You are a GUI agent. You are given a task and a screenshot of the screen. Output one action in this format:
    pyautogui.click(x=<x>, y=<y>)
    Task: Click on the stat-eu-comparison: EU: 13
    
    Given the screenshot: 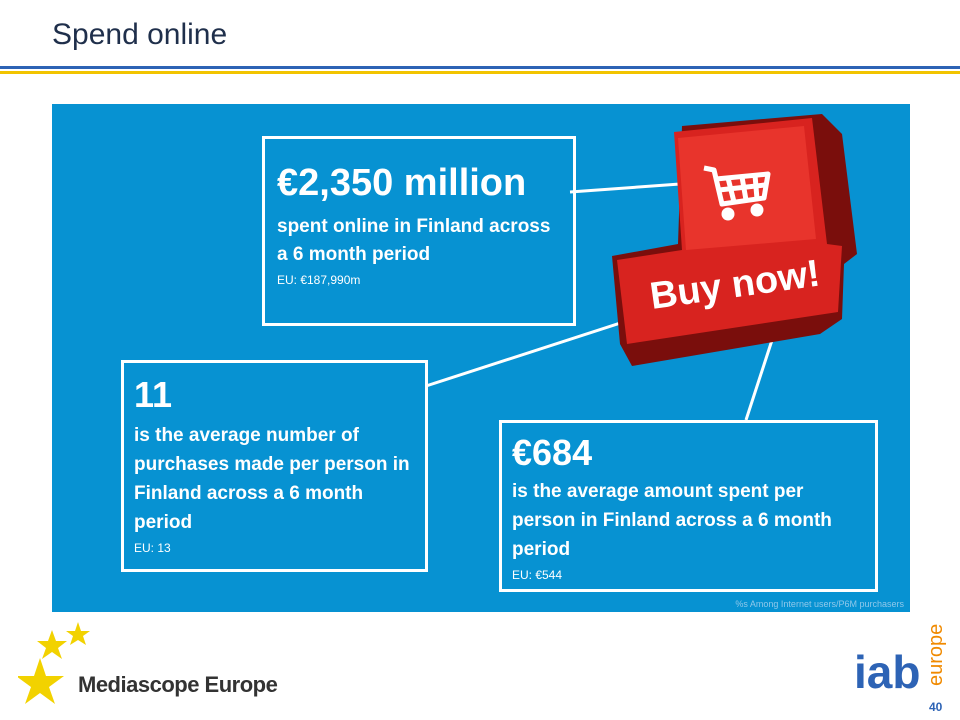 What is the action you would take?
    pyautogui.click(x=152, y=547)
    